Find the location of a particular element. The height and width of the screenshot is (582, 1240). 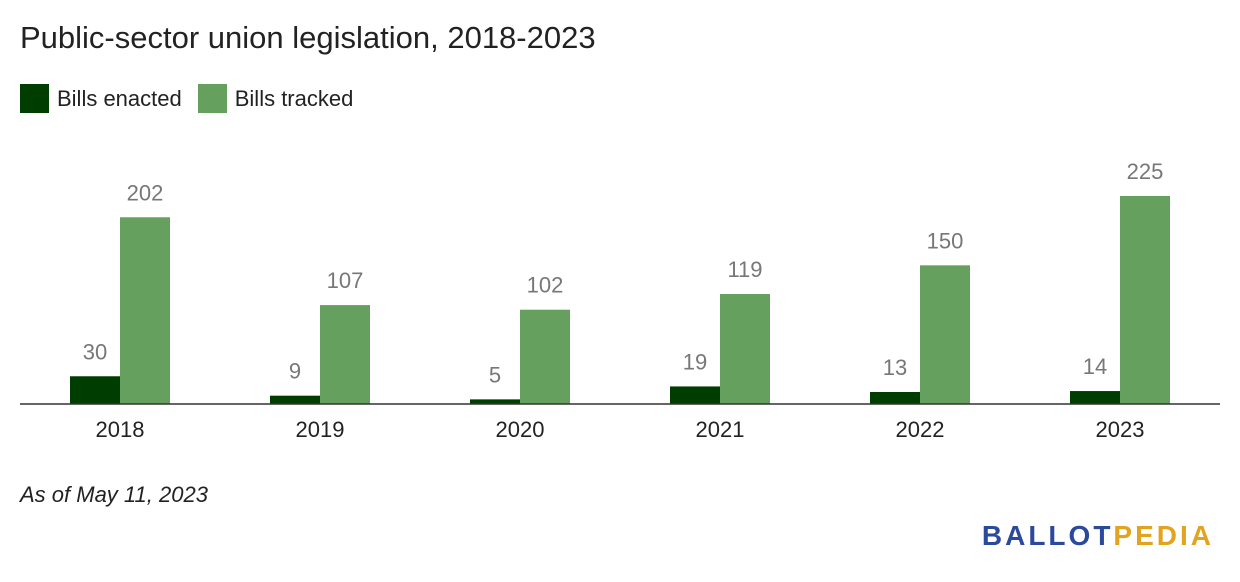

ballotpedia-logo: BALLOTPEDIA is located at coordinates (1098, 536).